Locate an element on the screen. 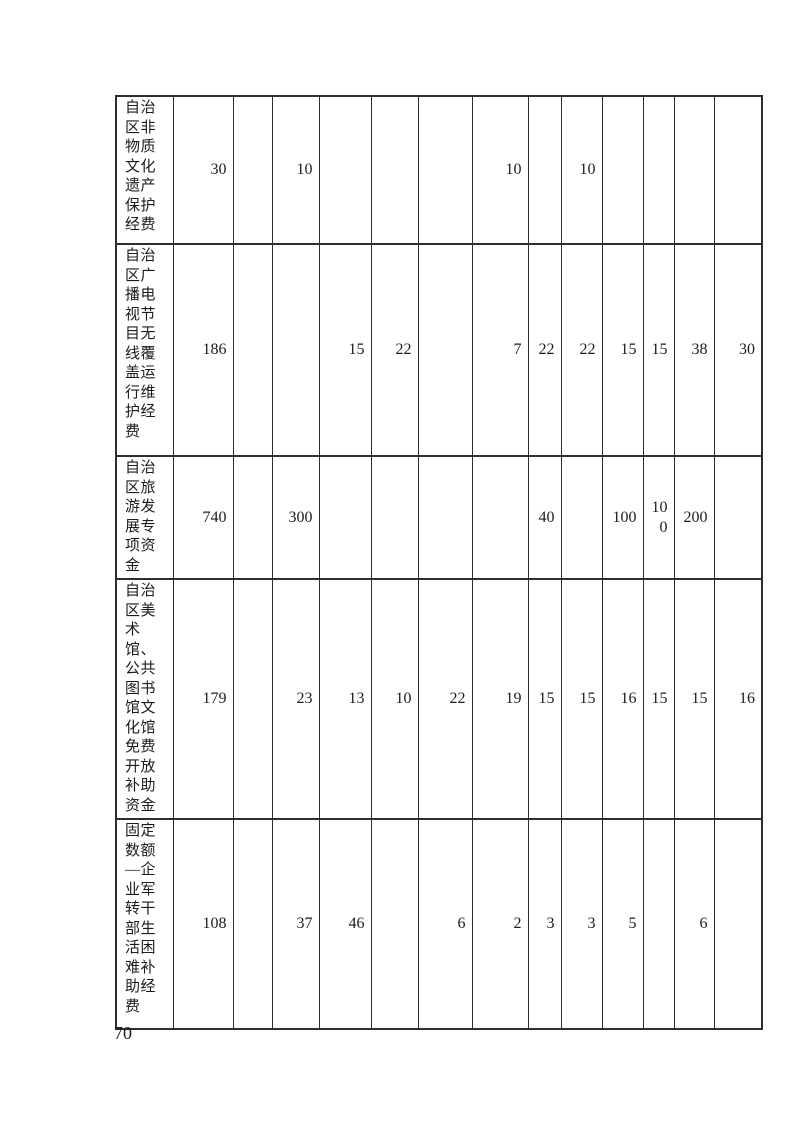 This screenshot has width=793, height=1122. value-cell: 300 is located at coordinates (295, 517).